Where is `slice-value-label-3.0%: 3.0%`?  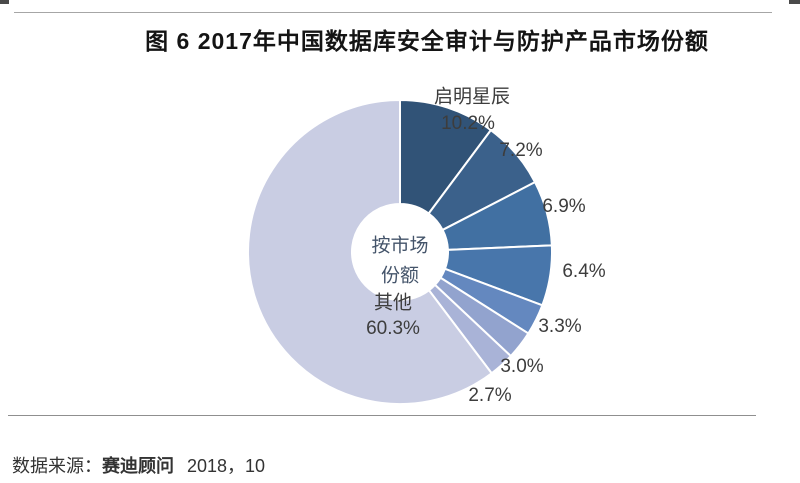 slice-value-label-3.0%: 3.0% is located at coordinates (522, 366).